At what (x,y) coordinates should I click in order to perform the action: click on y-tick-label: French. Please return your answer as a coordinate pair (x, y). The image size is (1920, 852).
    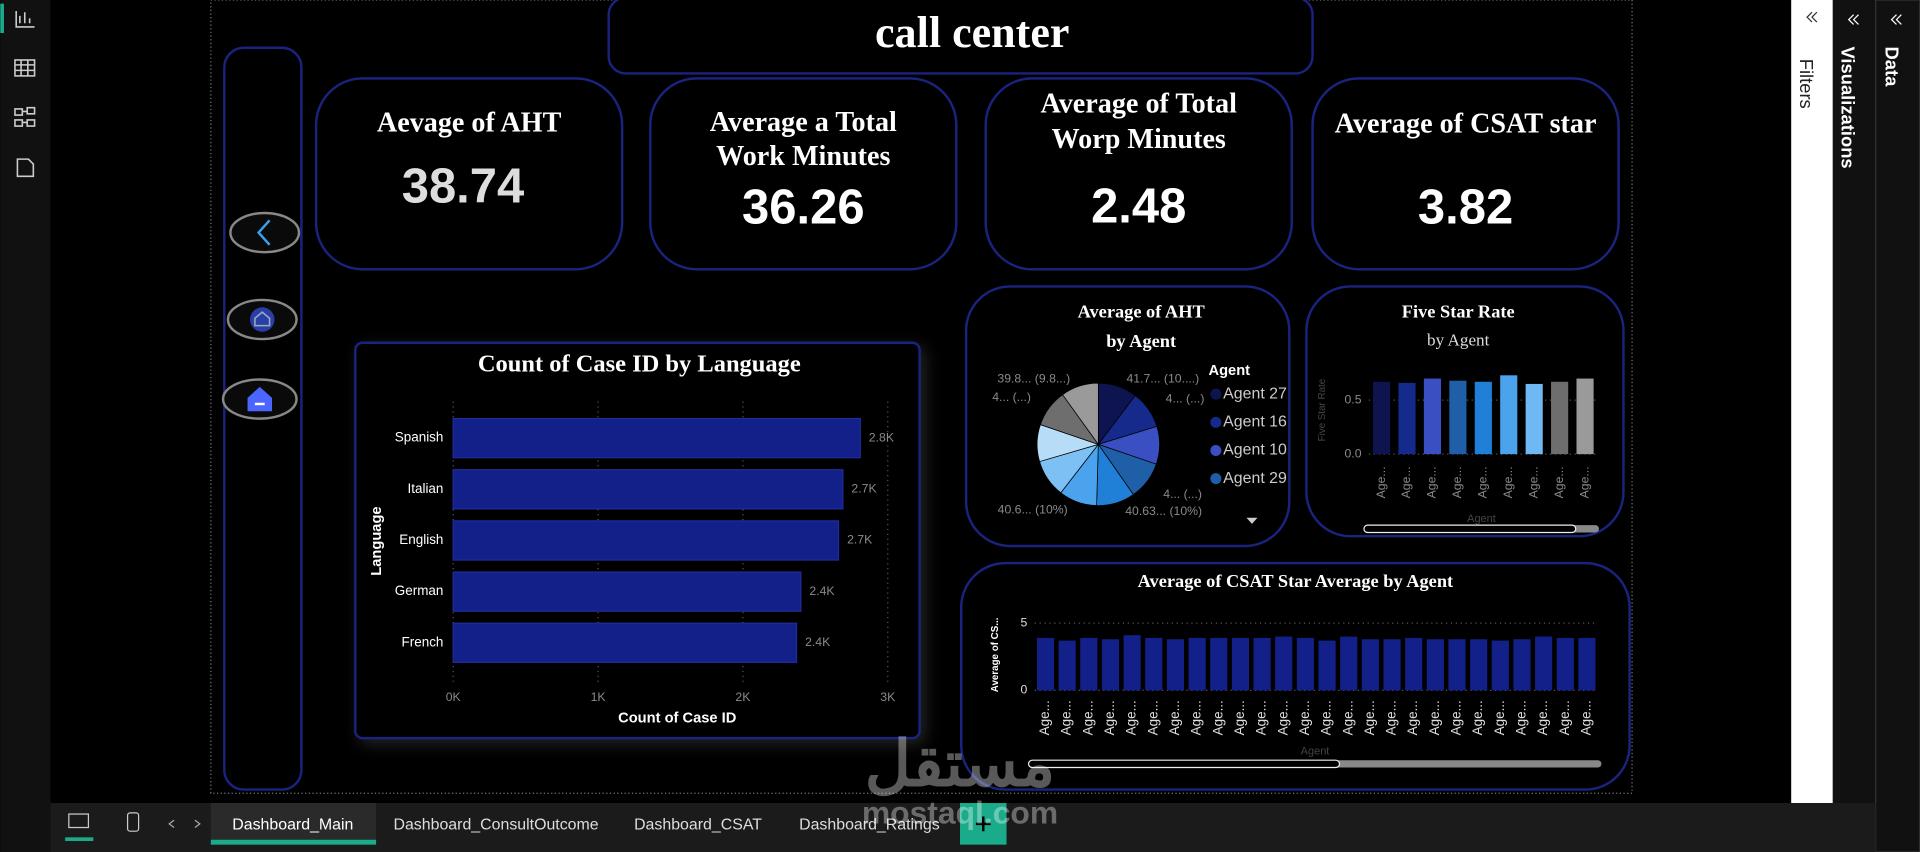
    Looking at the image, I should click on (423, 641).